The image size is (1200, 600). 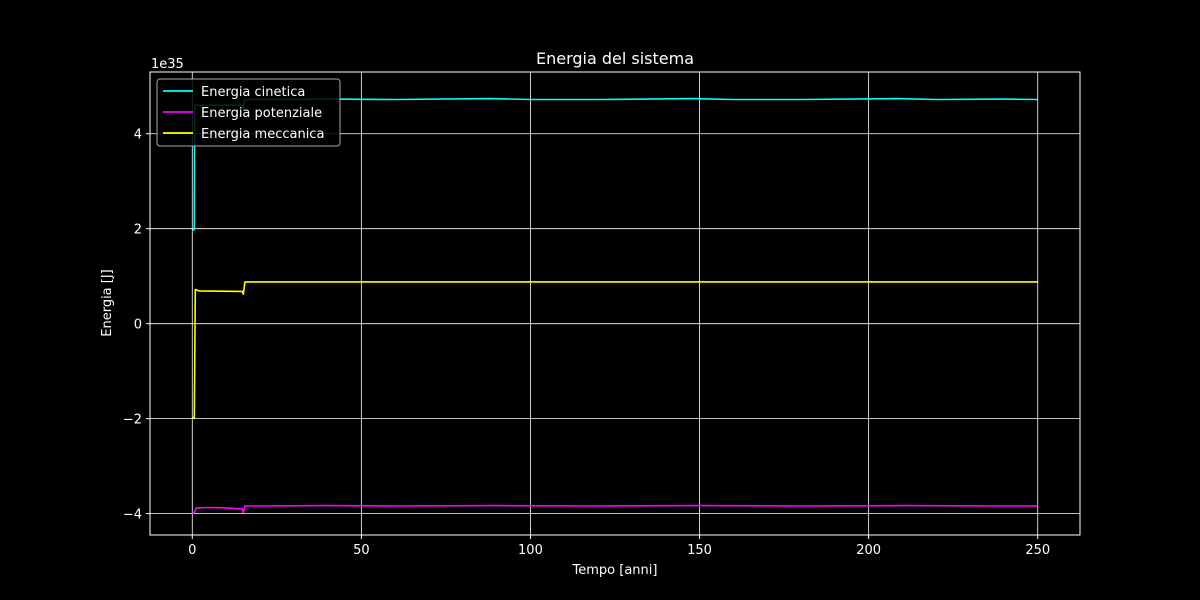 What do you see at coordinates (107, 303) in the screenshot?
I see `y-axis-label: Energia [J]` at bounding box center [107, 303].